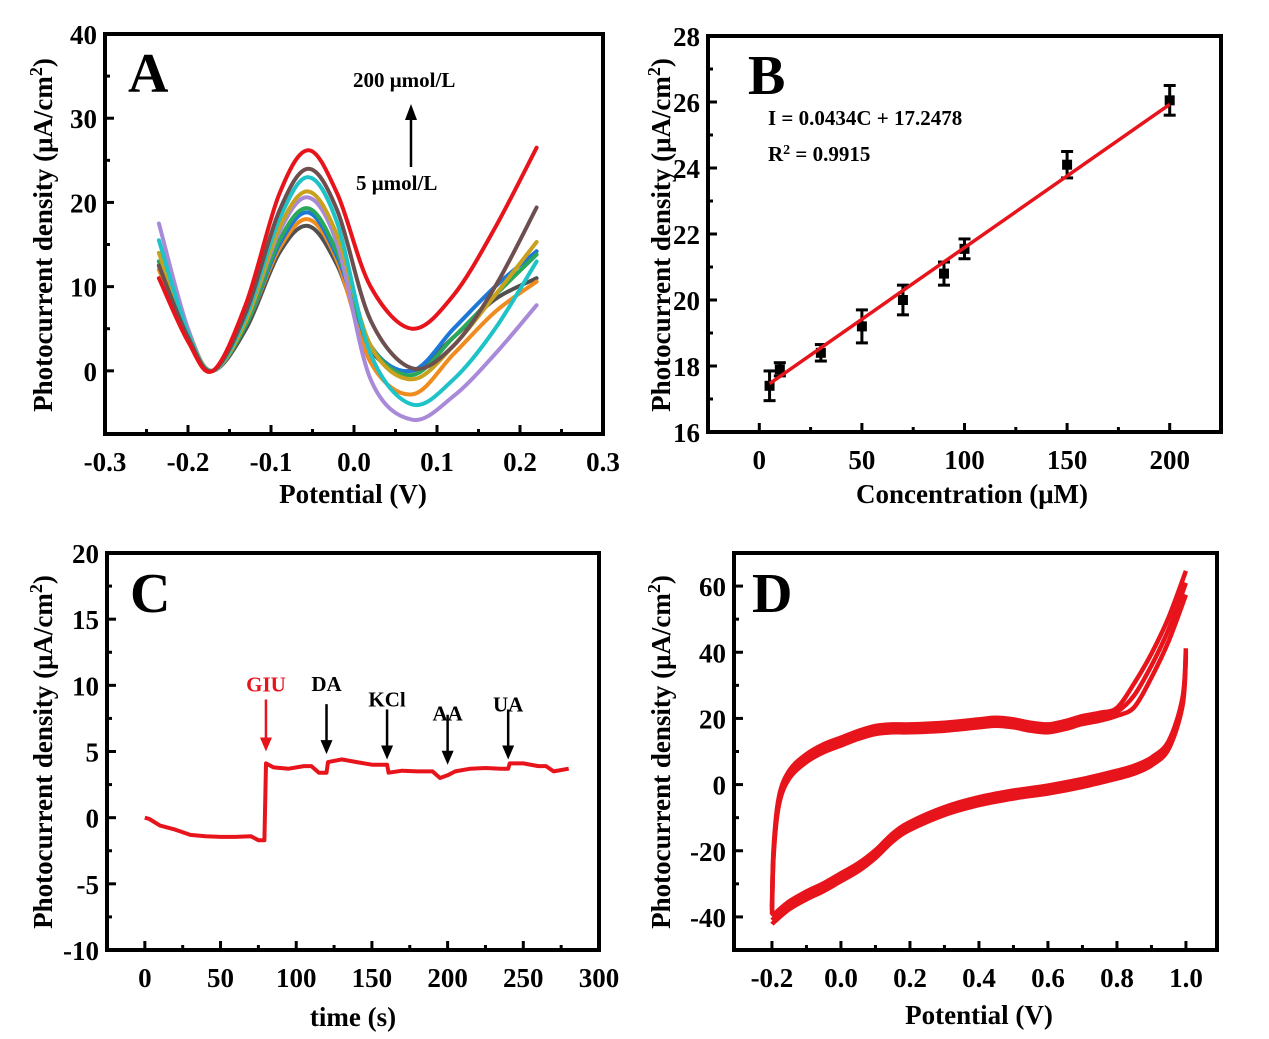  I want to click on panel-a-letter: A, so click(148, 74).